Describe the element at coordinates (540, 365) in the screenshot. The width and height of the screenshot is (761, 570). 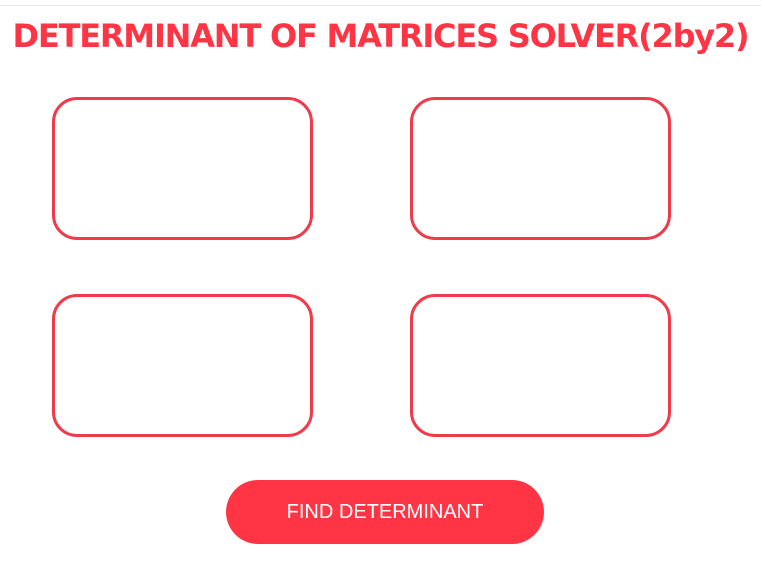
I see `matrix-cell-a22` at that location.